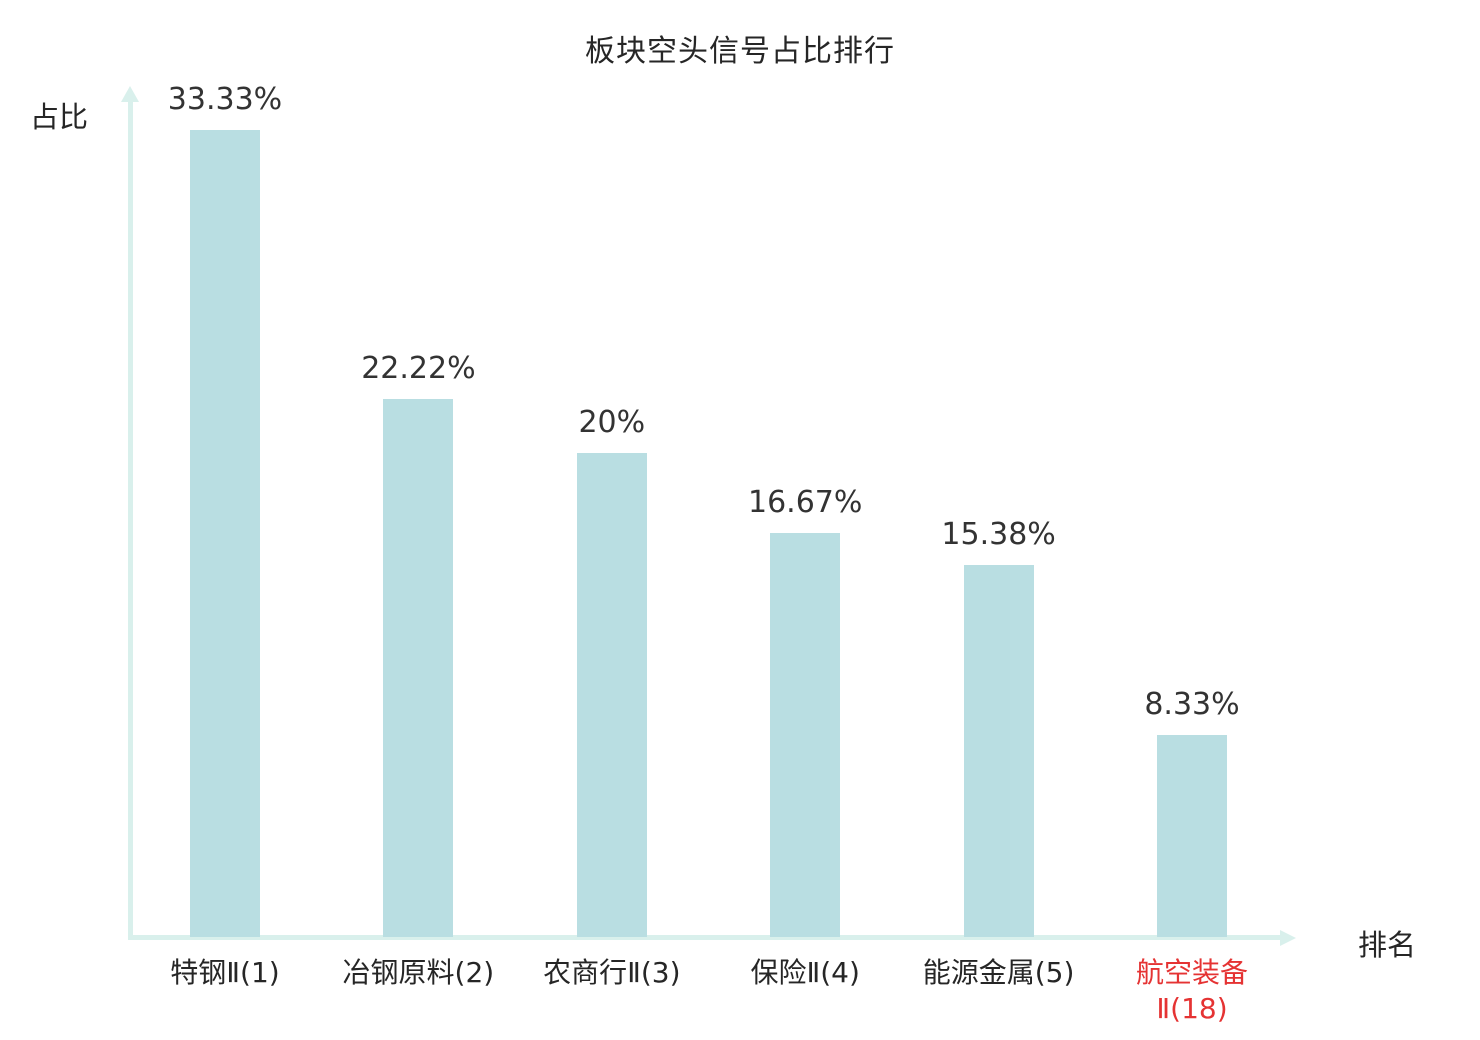 This screenshot has height=1040, width=1480. I want to click on bar-value-label: 15.38%, so click(998, 534).